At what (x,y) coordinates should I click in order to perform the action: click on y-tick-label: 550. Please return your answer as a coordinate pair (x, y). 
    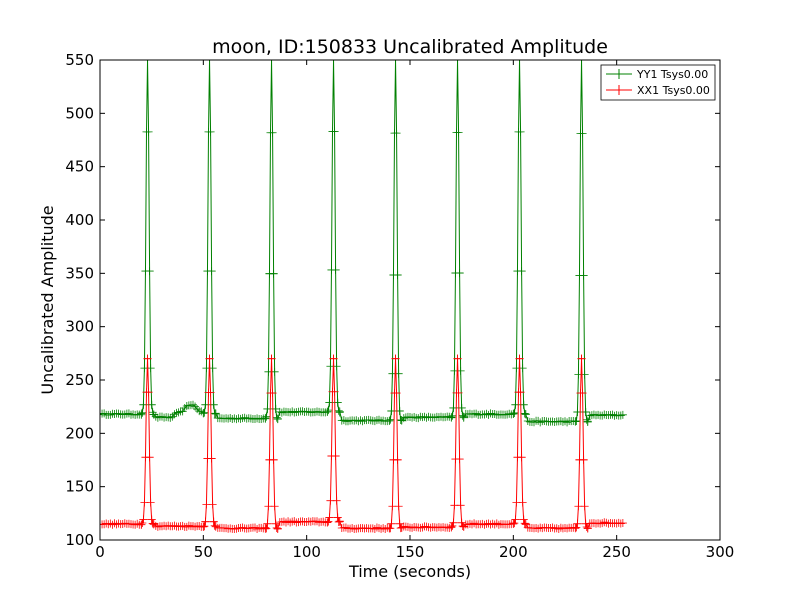
    Looking at the image, I should click on (79, 60).